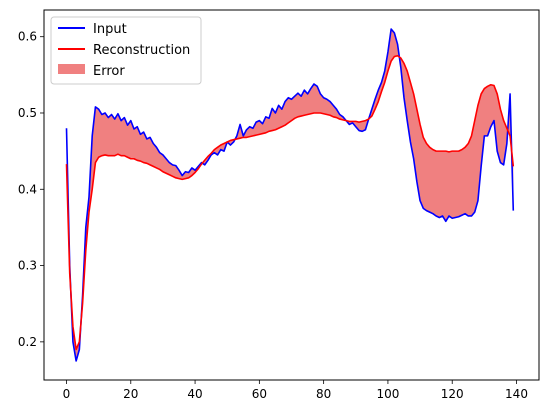 Image resolution: width=547 pixels, height=413 pixels. Describe the element at coordinates (67, 394) in the screenshot. I see `x-tick-label: 0` at that location.